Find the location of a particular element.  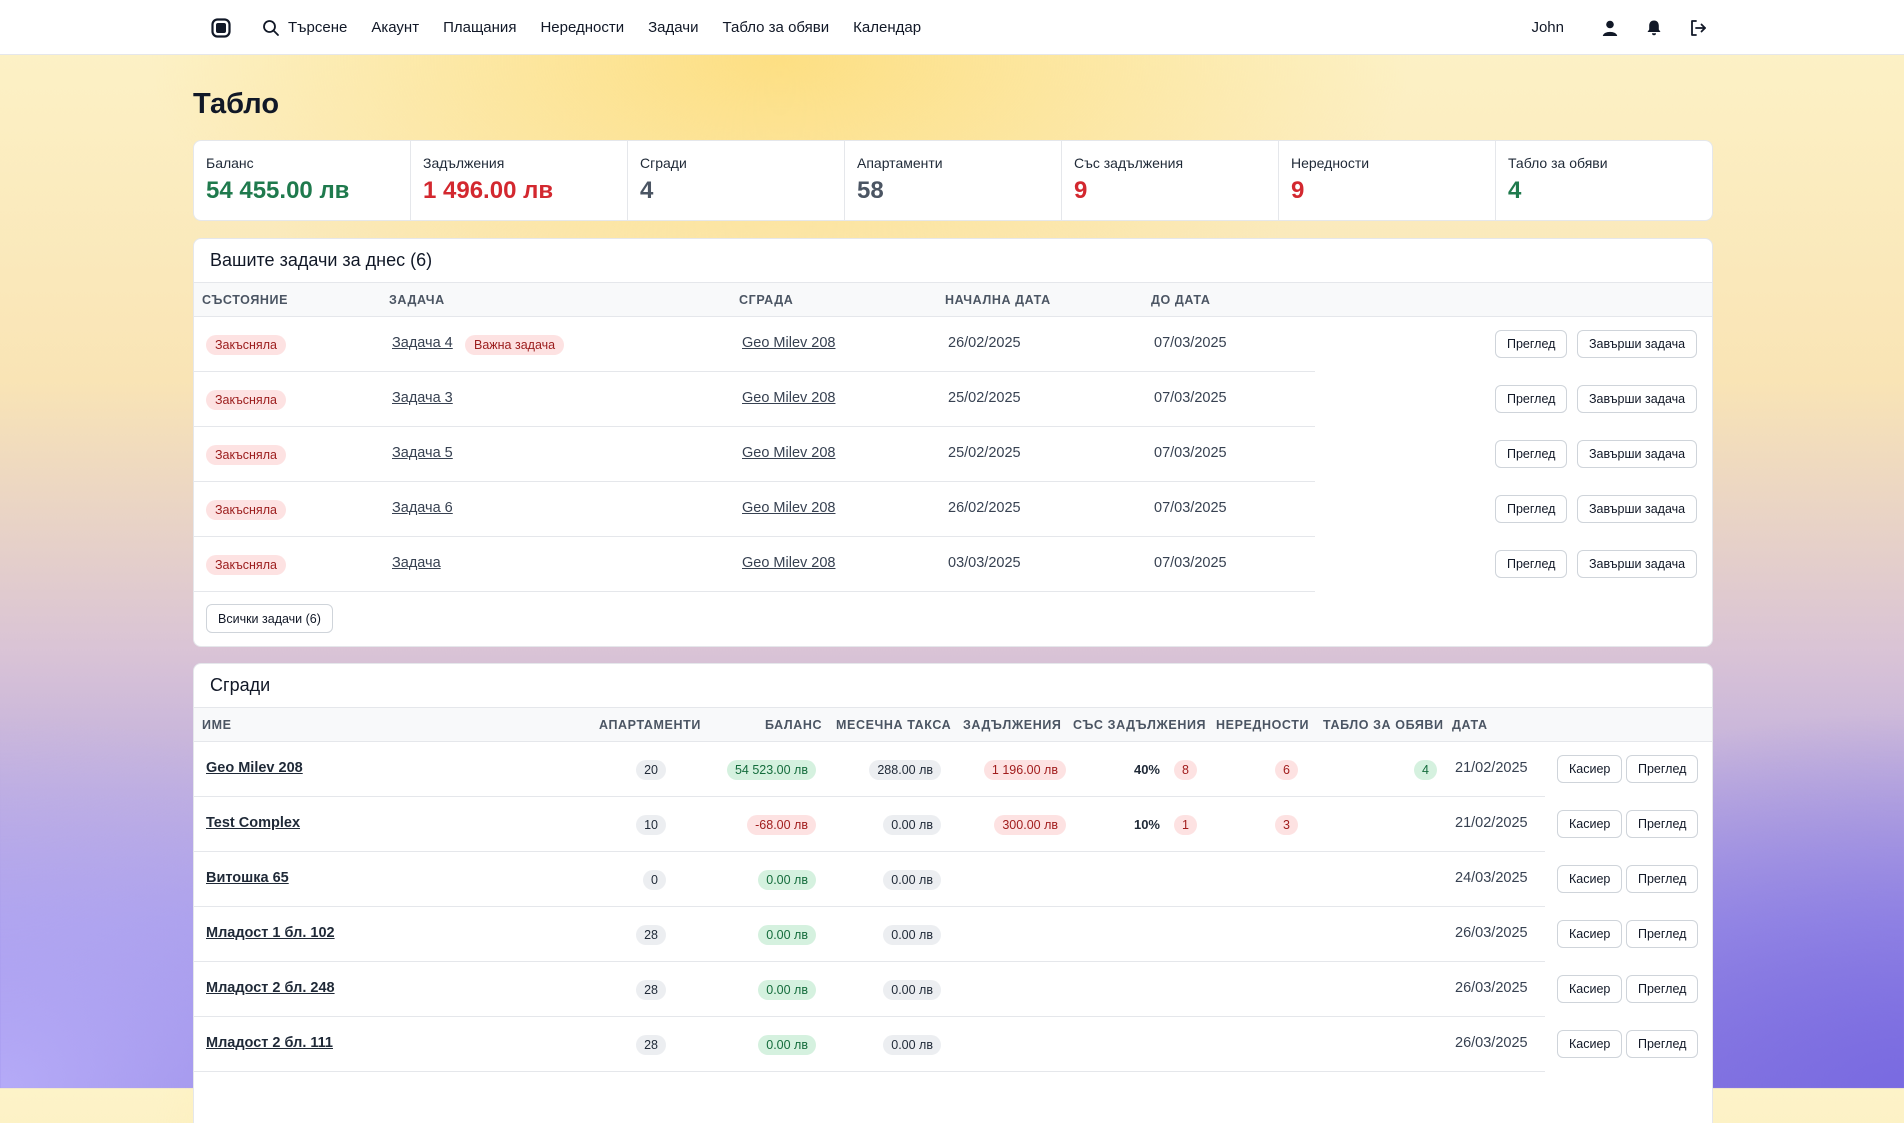

stat-label: Сгради is located at coordinates (663, 163).